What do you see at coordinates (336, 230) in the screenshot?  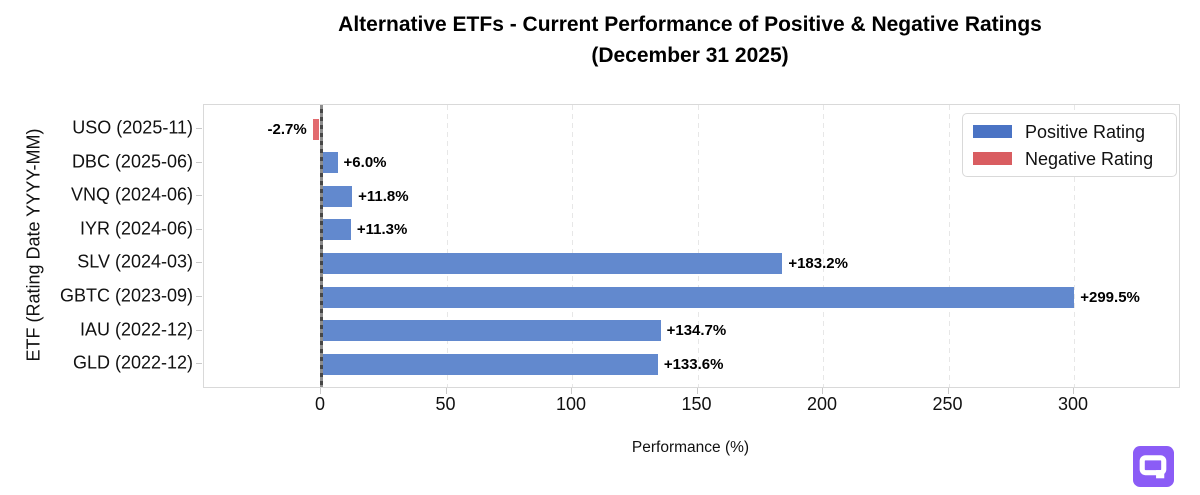 I see `bar-iyr` at bounding box center [336, 230].